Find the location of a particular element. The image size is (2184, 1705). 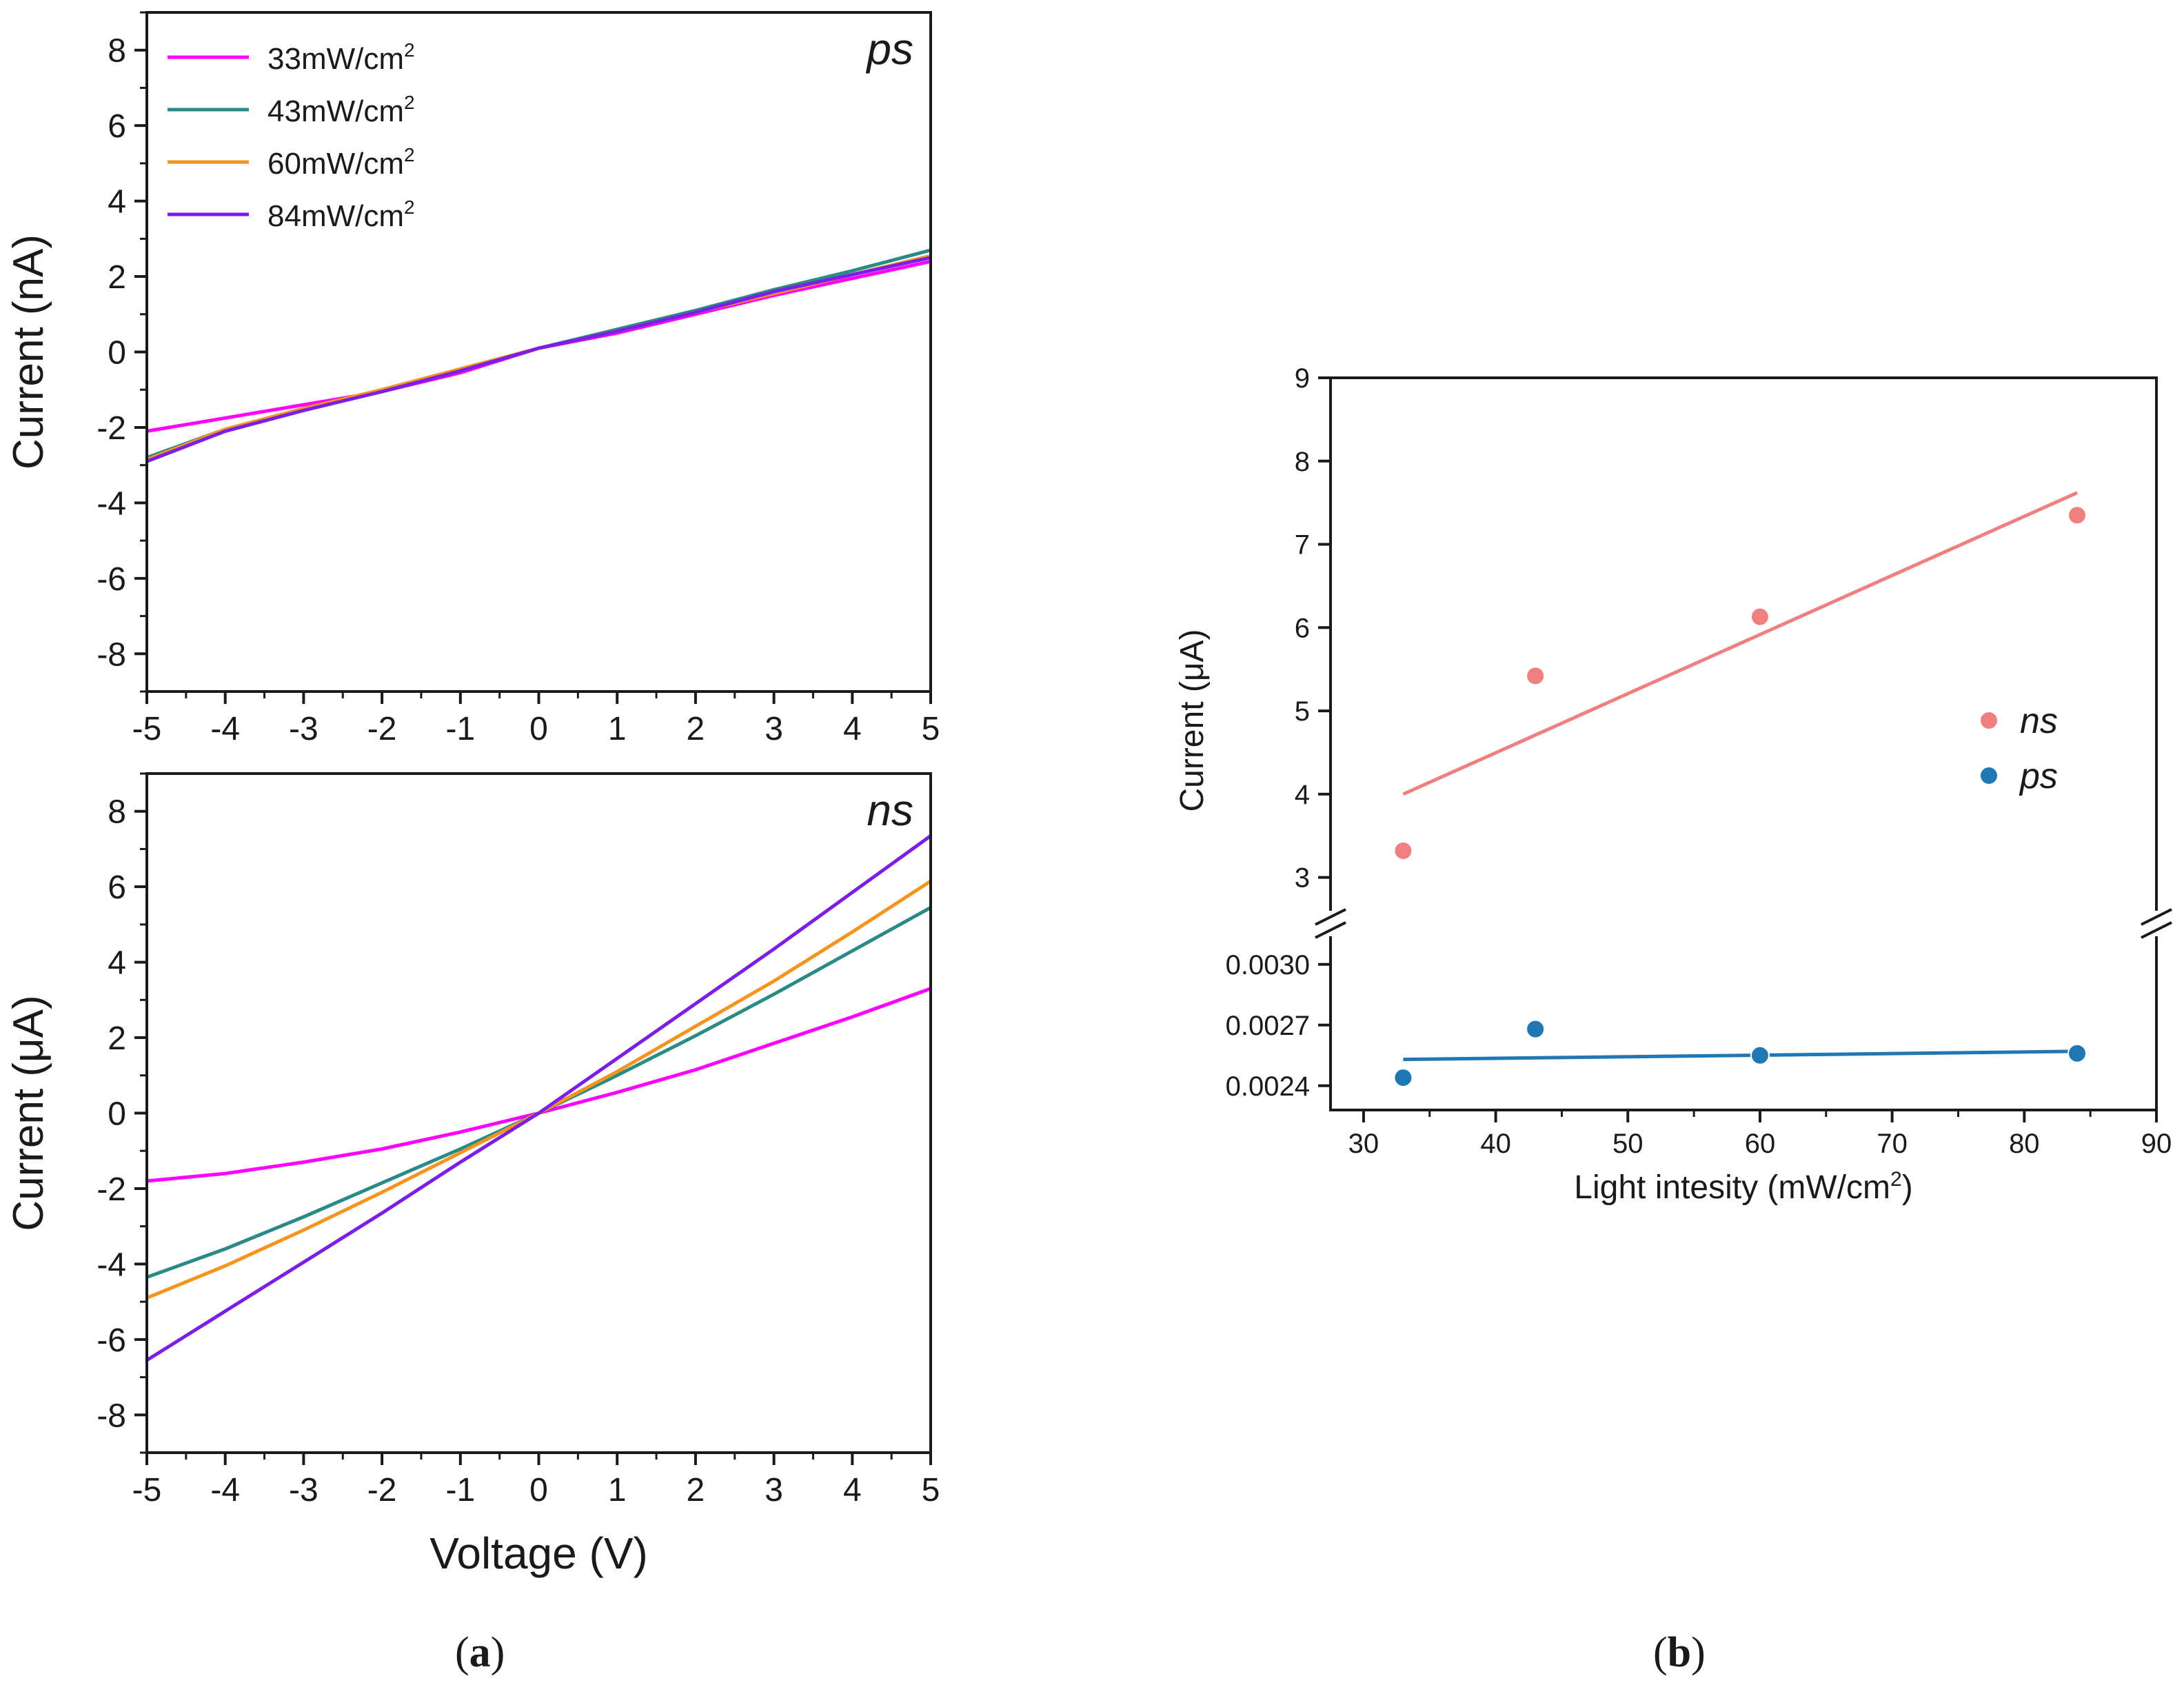

caption-a: (a) is located at coordinates (480, 1652).